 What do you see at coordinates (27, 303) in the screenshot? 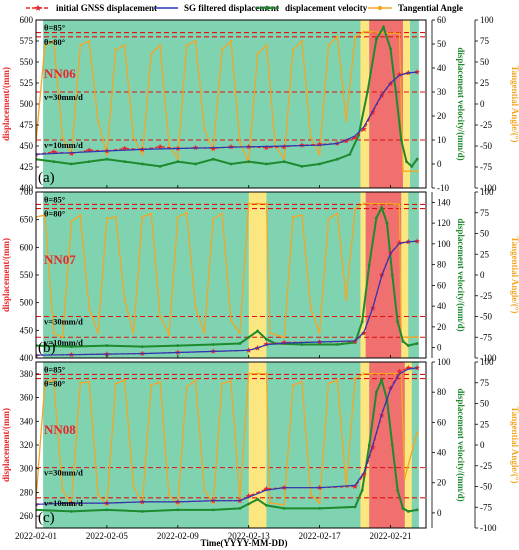
I see `y-tick-label: 500` at bounding box center [27, 303].